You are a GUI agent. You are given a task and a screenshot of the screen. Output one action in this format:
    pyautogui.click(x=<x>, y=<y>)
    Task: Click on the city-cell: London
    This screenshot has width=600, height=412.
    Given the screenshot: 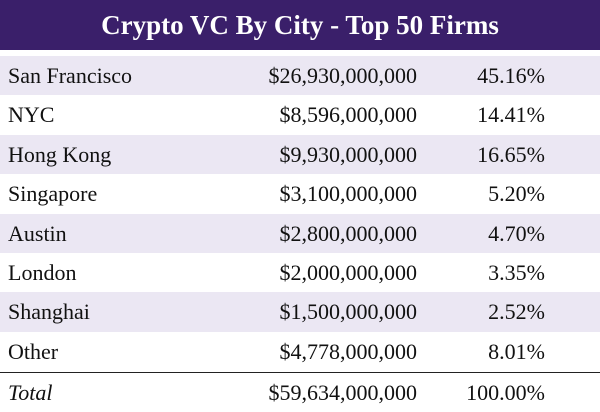 What is the action you would take?
    pyautogui.click(x=42, y=272)
    